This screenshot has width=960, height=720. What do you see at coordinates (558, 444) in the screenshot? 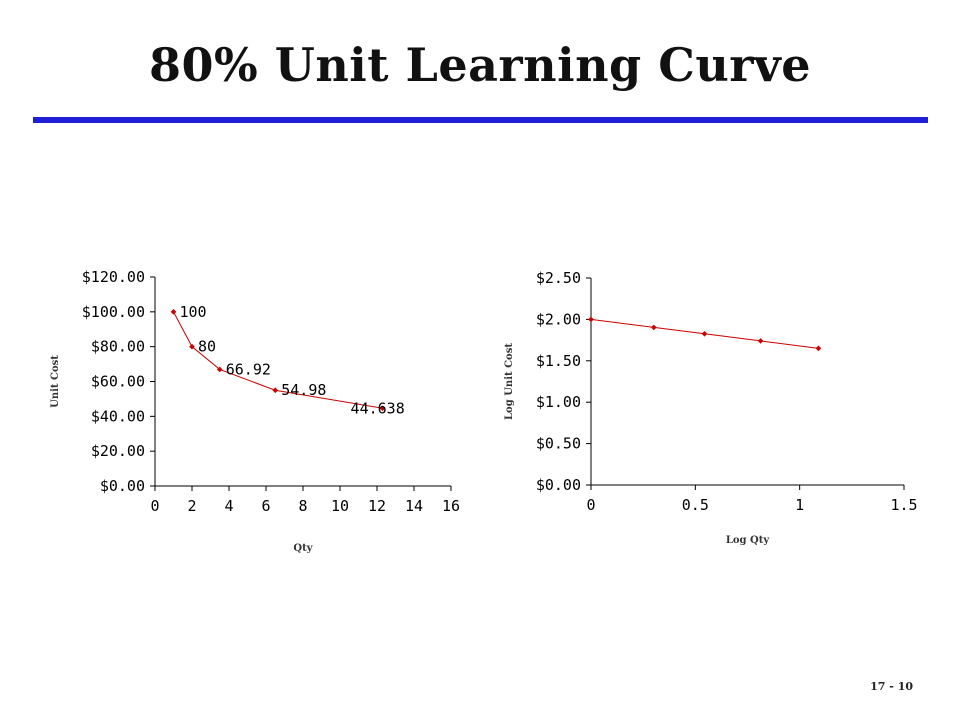
I see `y-tick-label: $0.50` at bounding box center [558, 444].